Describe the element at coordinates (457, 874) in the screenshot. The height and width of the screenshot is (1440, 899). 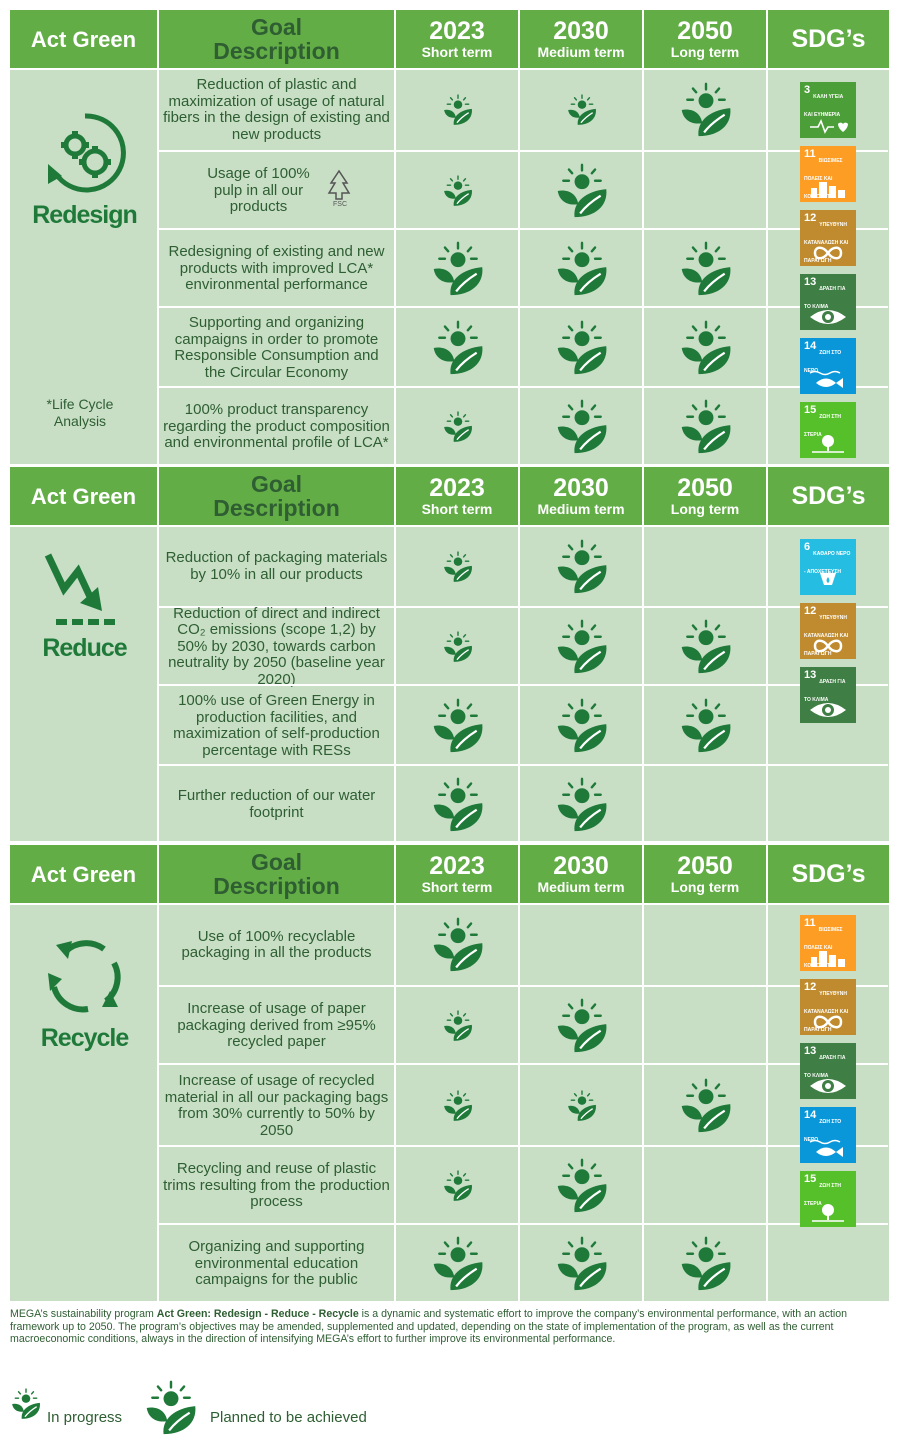
I see `header-y2023: 2023 Short term` at that location.